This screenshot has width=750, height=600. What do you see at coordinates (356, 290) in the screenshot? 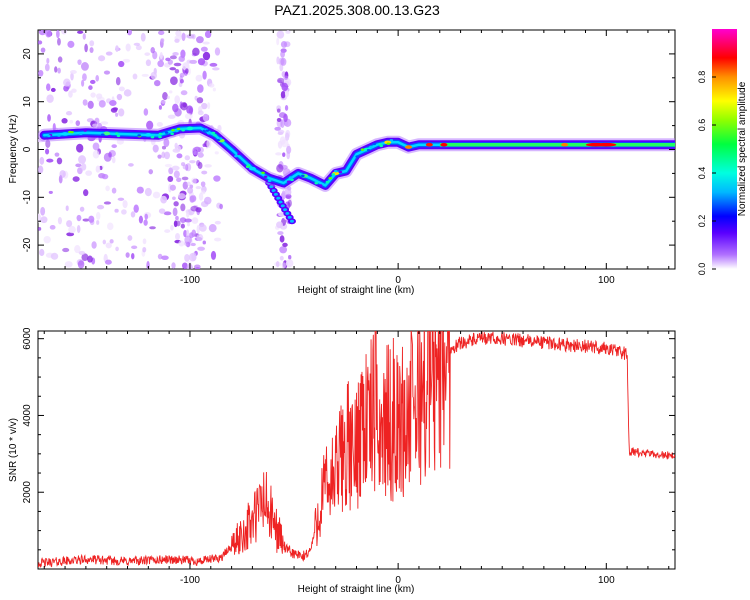
I see `spectrogram-xlabel: Height of straight line (km)` at bounding box center [356, 290].